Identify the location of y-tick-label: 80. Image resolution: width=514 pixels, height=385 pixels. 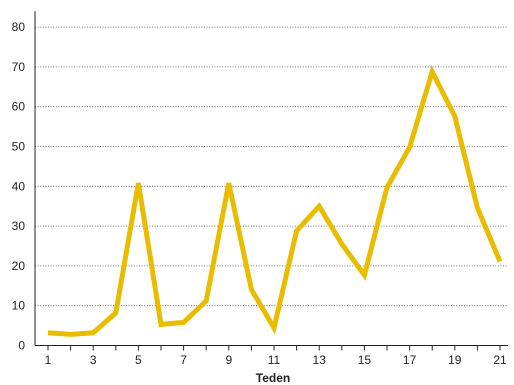
(19, 27).